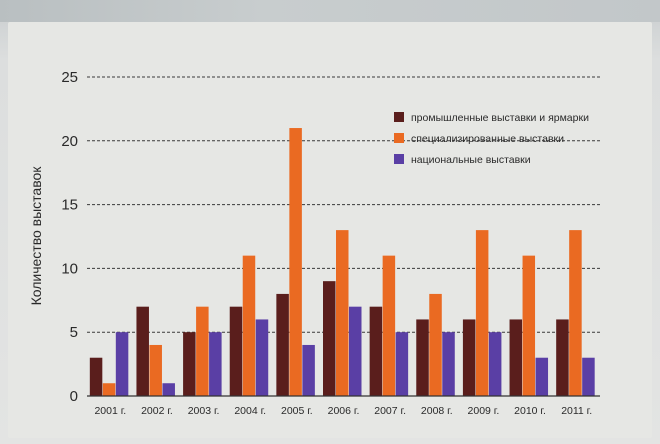 The width and height of the screenshot is (660, 444). Describe the element at coordinates (576, 411) in the screenshot. I see `x-tick-label: 2011 г.` at that location.